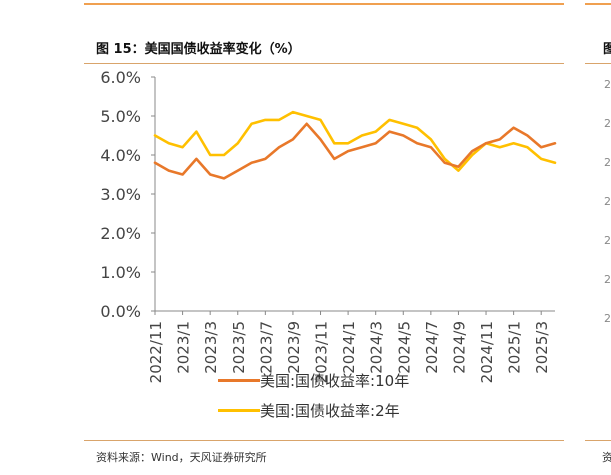  Describe the element at coordinates (606, 457) in the screenshot. I see `next-panel-source-fragment: 资` at that location.